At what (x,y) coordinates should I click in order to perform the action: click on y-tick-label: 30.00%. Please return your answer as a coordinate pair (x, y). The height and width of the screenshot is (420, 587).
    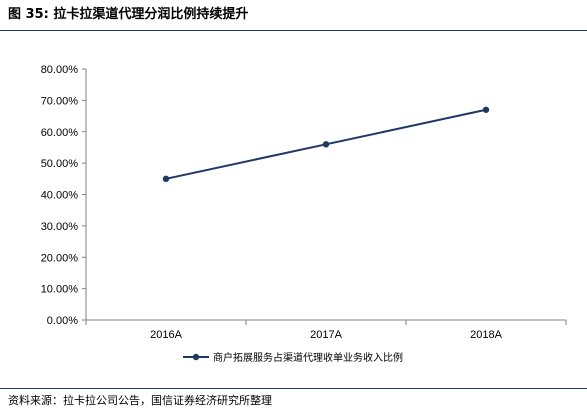
    Looking at the image, I should click on (60, 227).